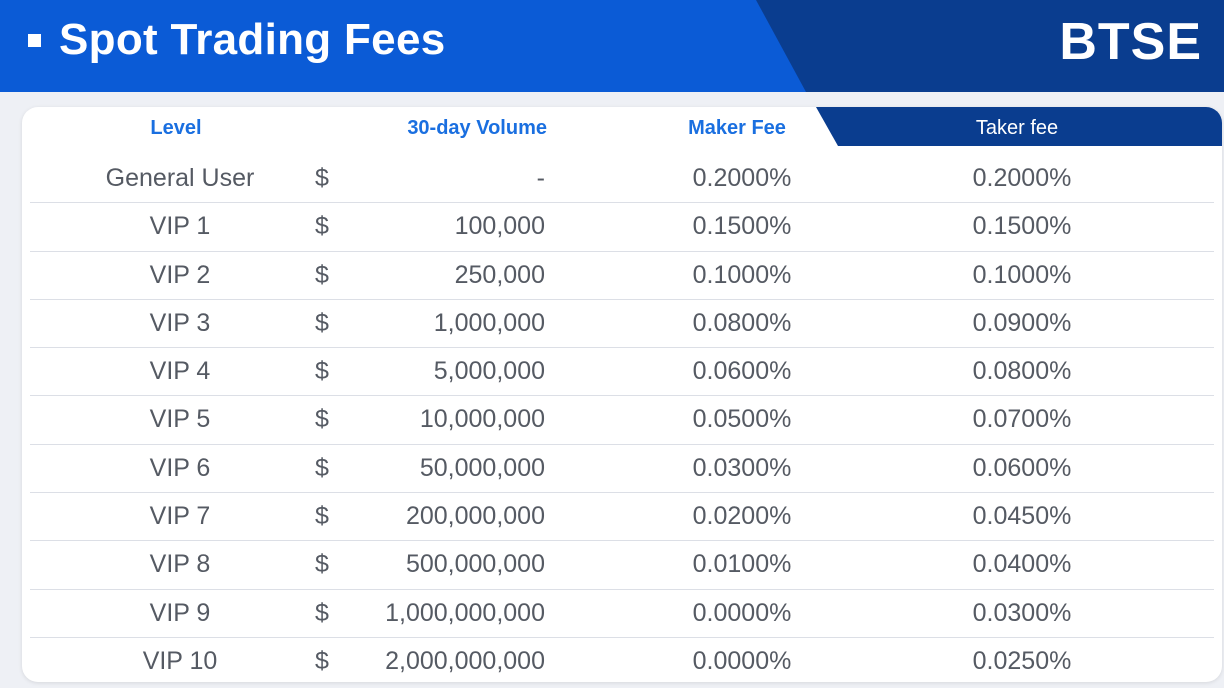 This screenshot has width=1224, height=688. What do you see at coordinates (1022, 612) in the screenshot?
I see `taker-fee-cell: 0.0300%` at bounding box center [1022, 612].